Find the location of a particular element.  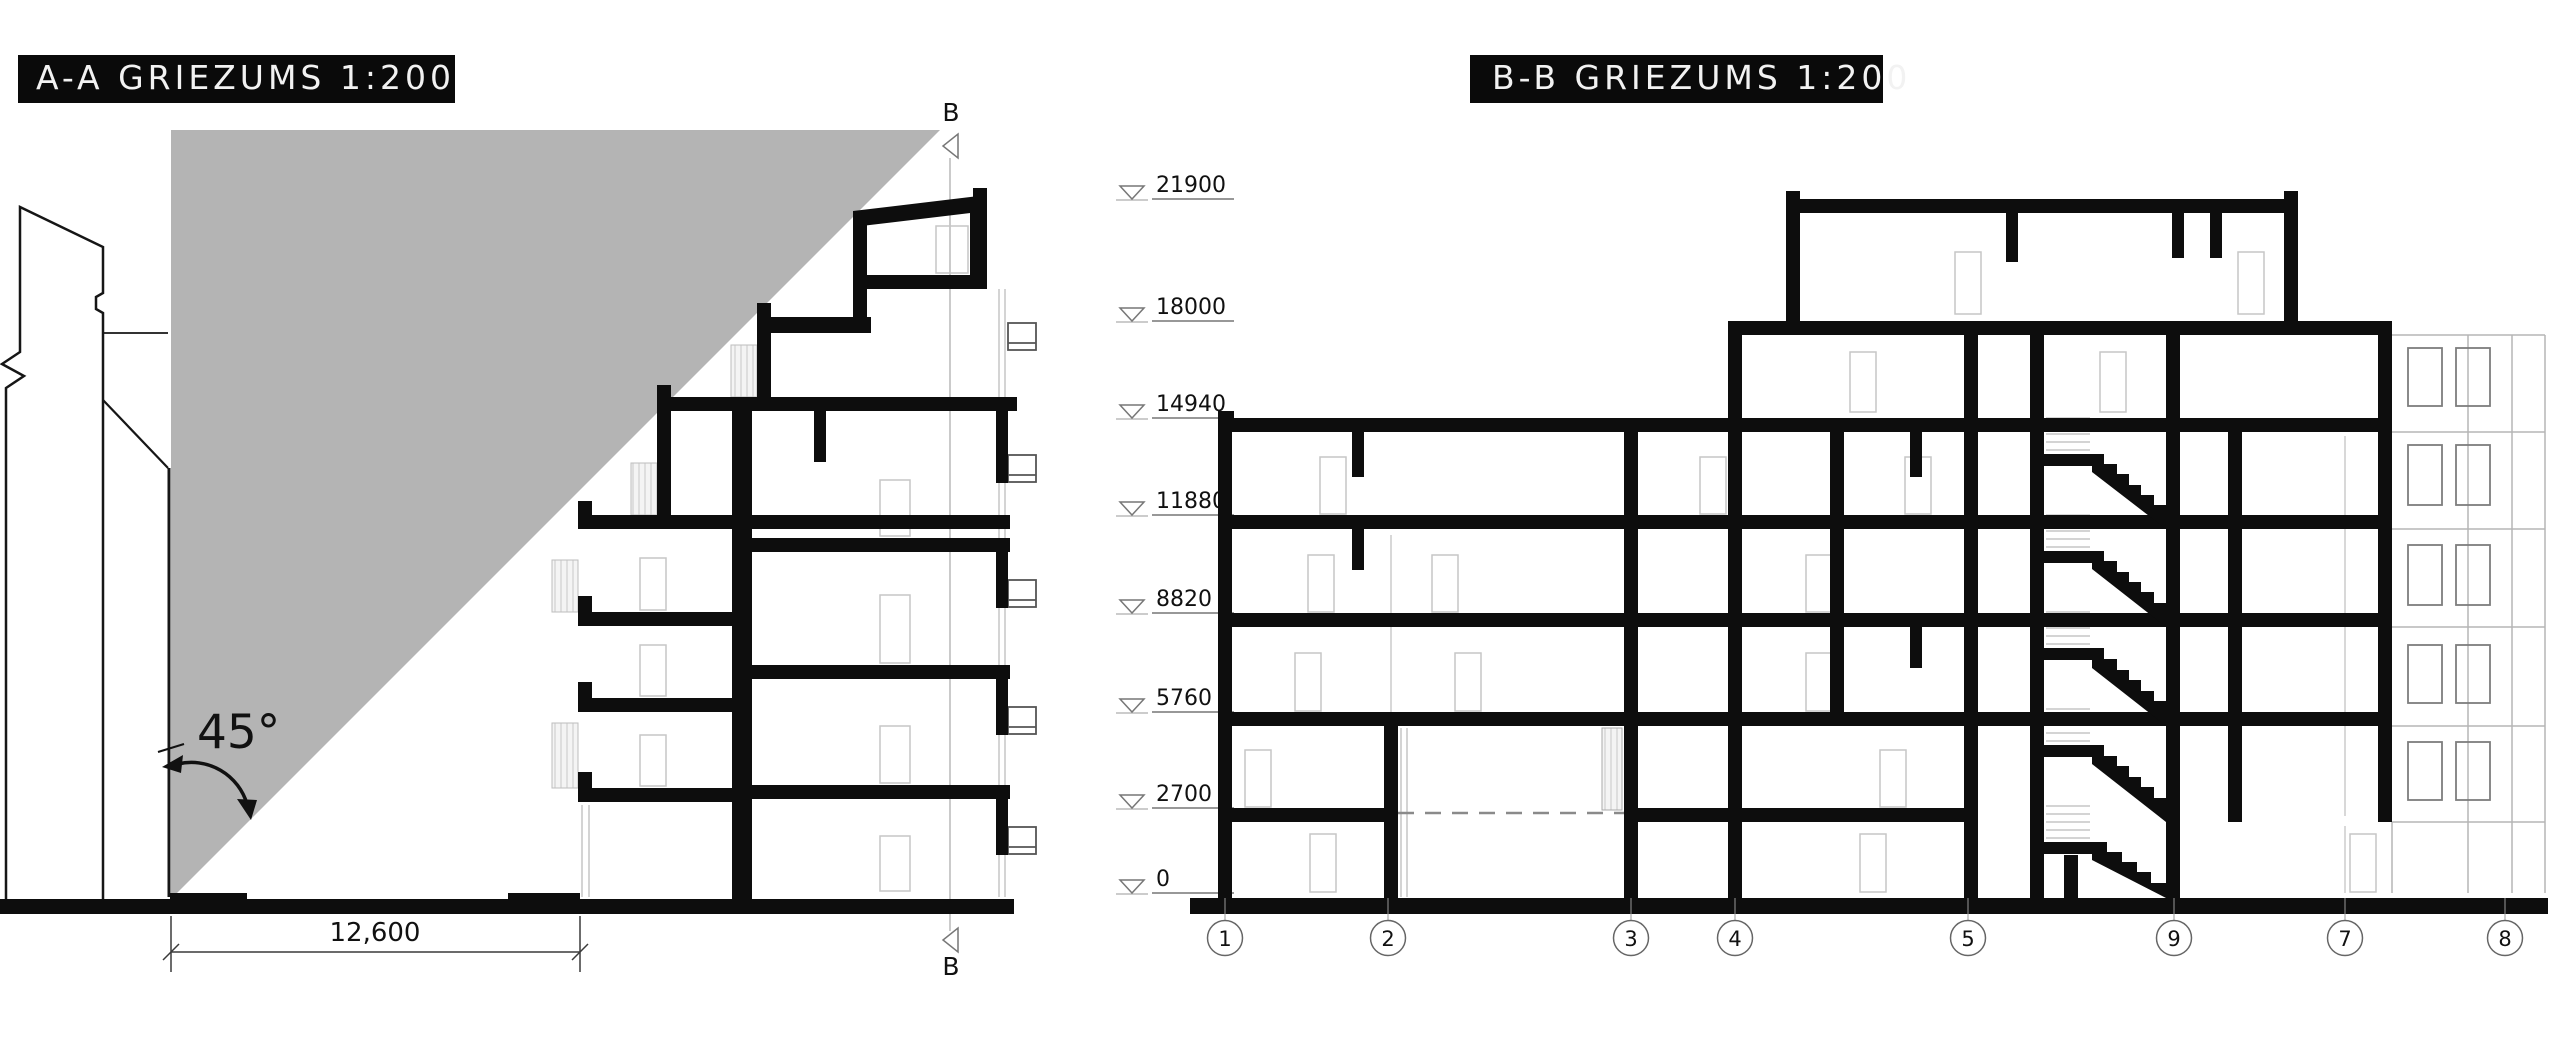

section-a-title-bar: A-A GRIEZUMS 1:200 is located at coordinates (236, 79).